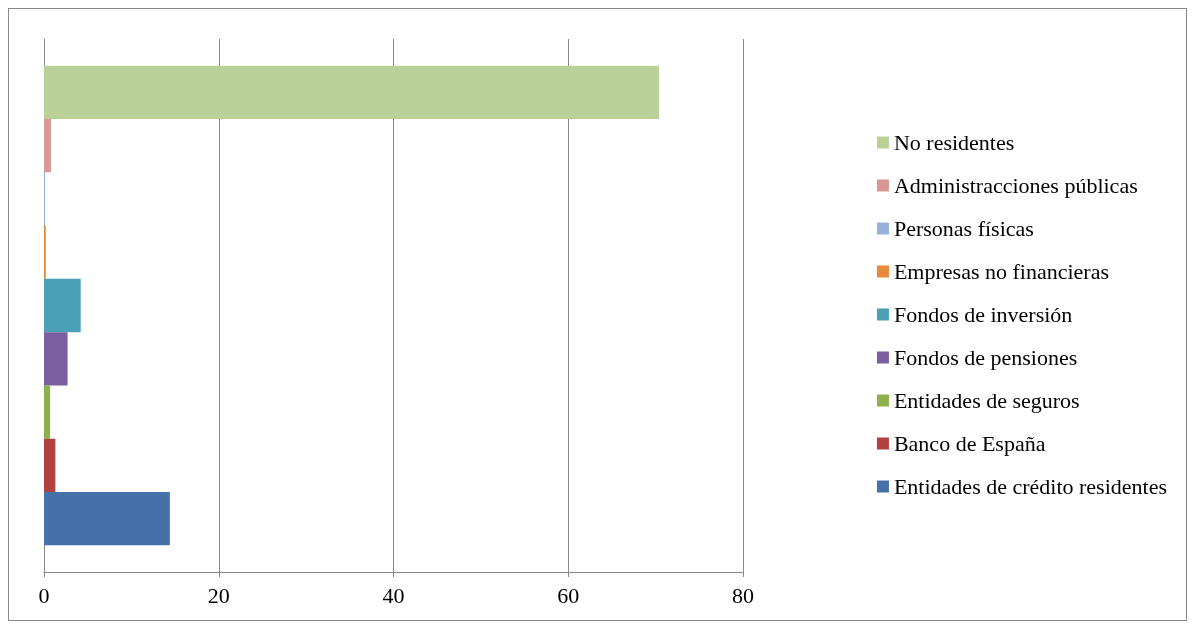  What do you see at coordinates (983, 314) in the screenshot?
I see `legend-label: Fondos de inversión` at bounding box center [983, 314].